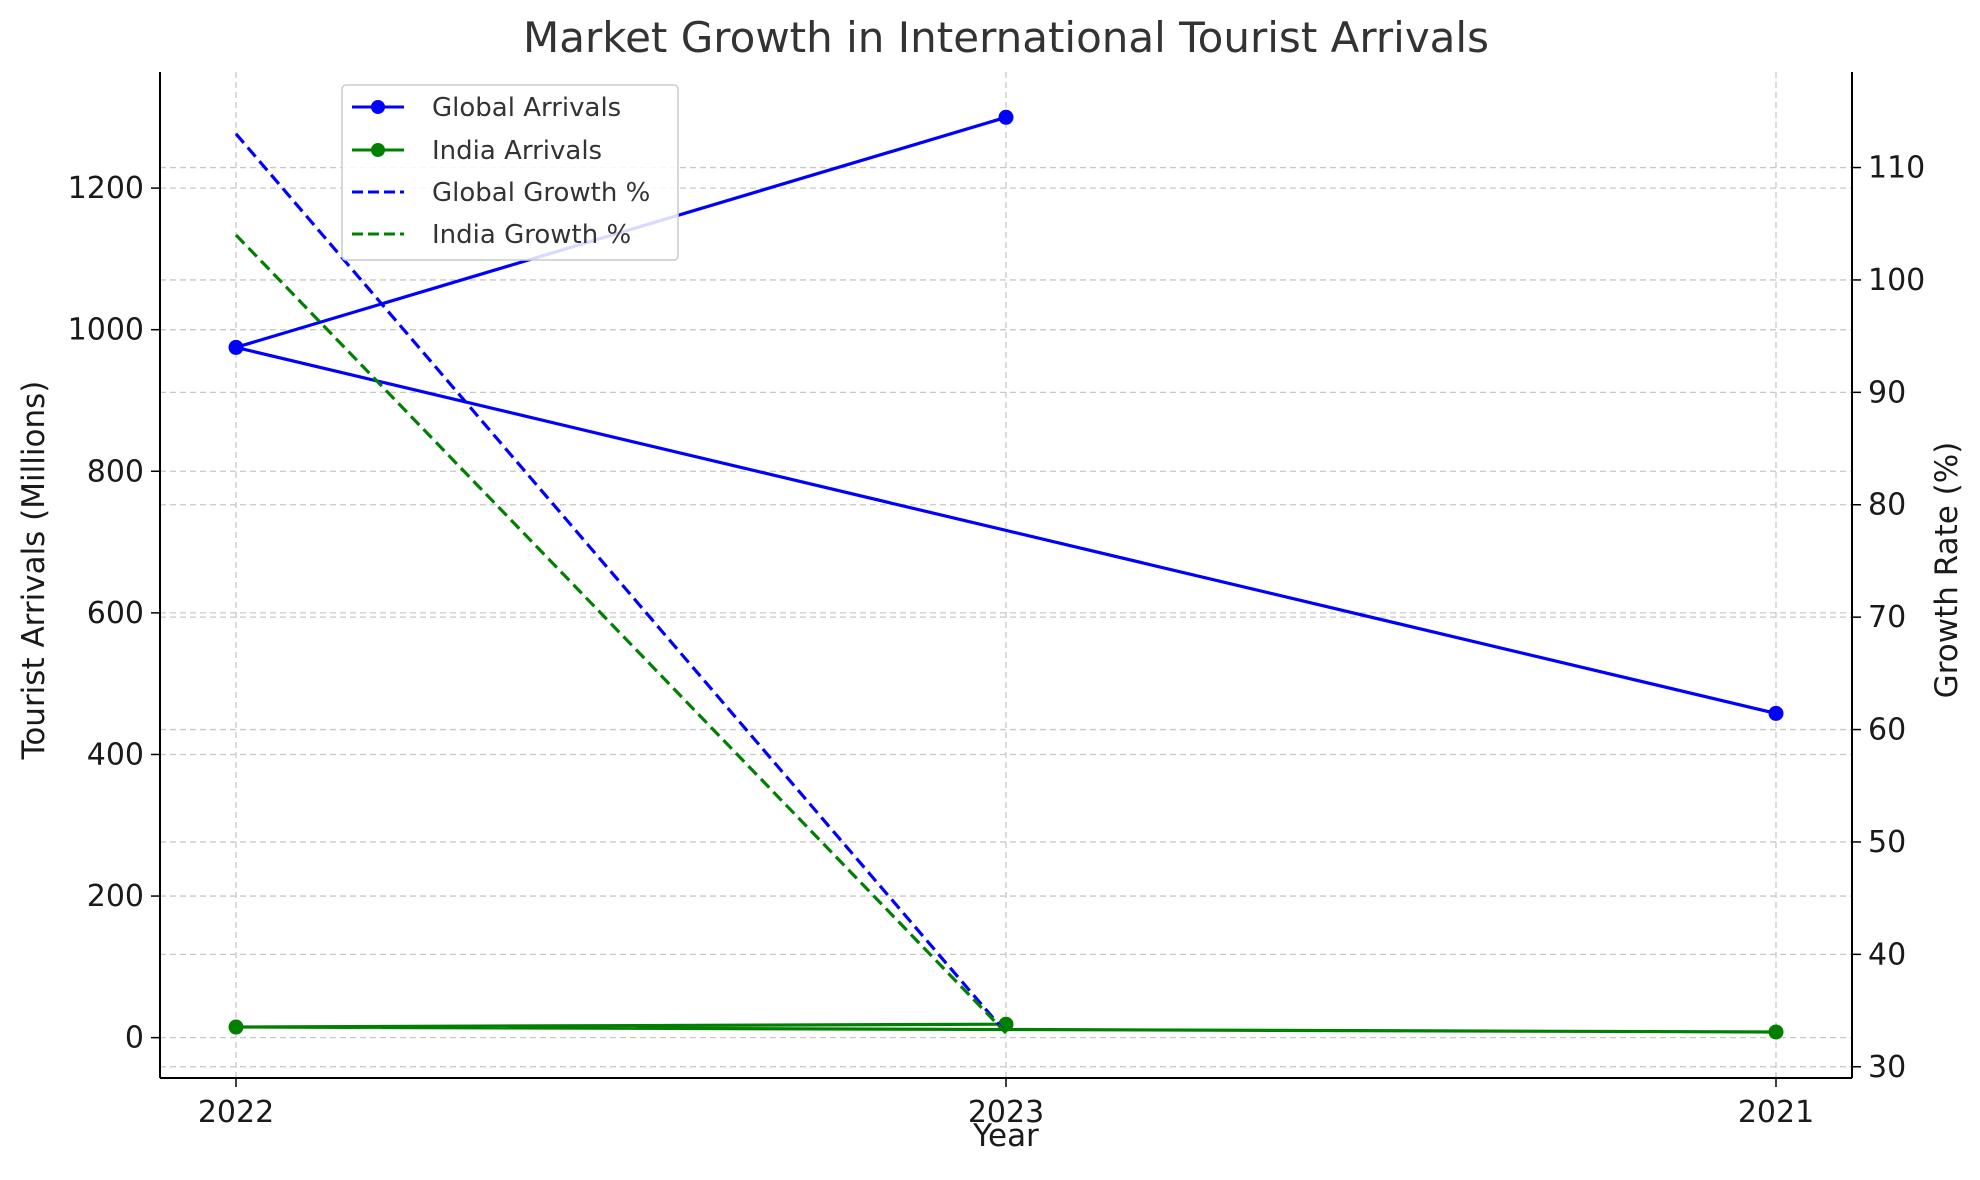 The height and width of the screenshot is (1180, 1980). I want to click on x-tick-label-2021: 2021, so click(1776, 1112).